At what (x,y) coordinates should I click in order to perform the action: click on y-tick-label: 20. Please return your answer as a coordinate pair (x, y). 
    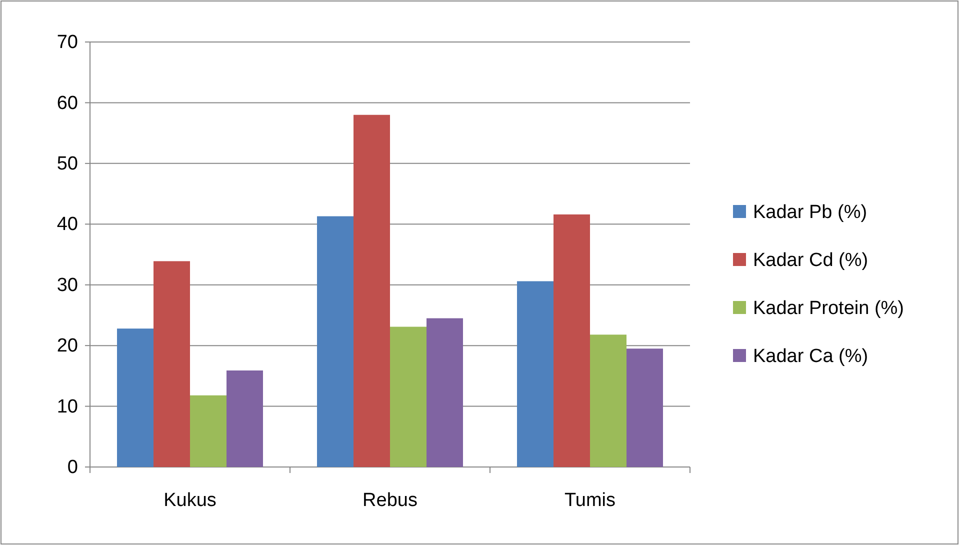
    Looking at the image, I should click on (67, 346).